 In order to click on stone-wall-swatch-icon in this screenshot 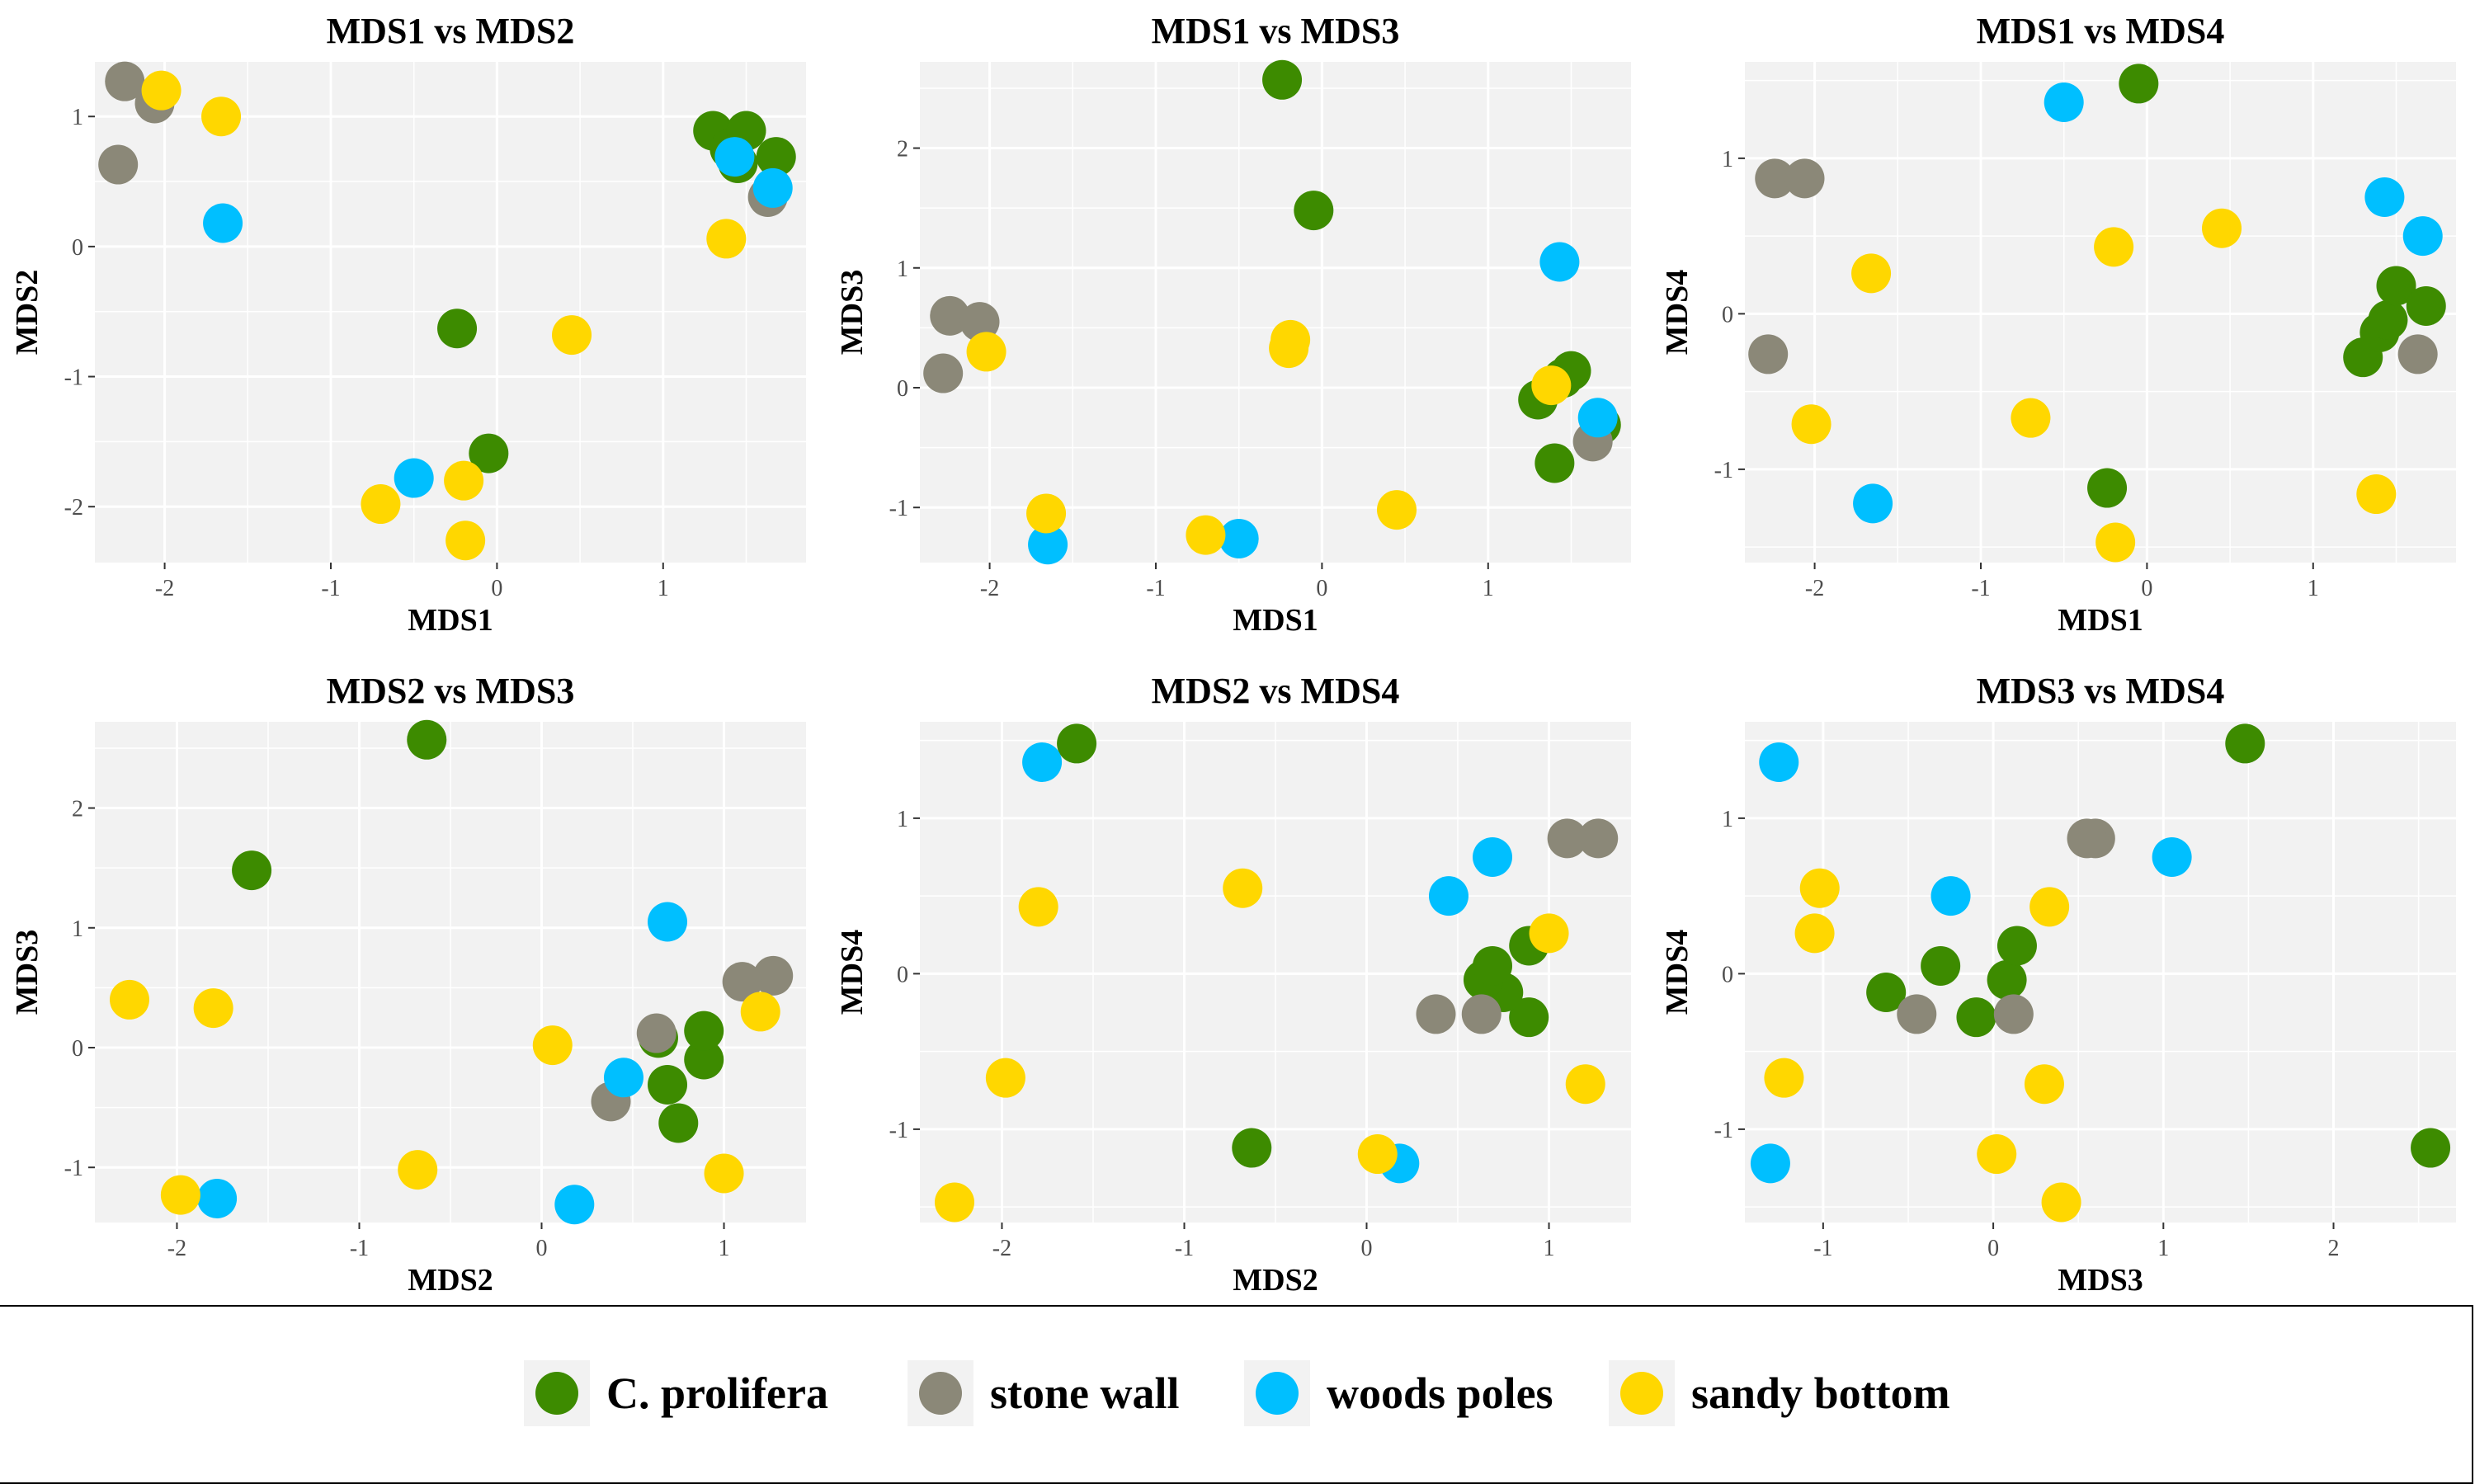, I will do `click(940, 1393)`.